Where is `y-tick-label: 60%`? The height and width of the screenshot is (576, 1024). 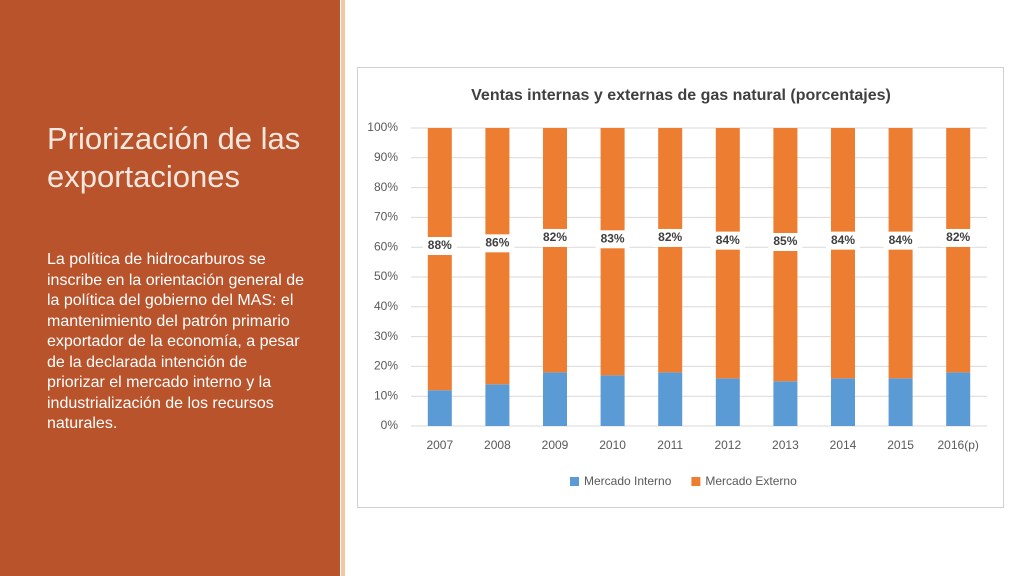
y-tick-label: 60% is located at coordinates (386, 246).